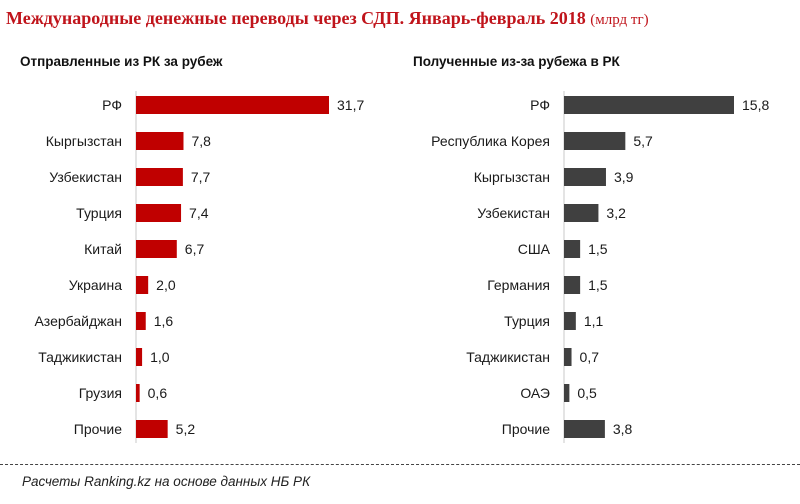 The image size is (800, 504). I want to click on right-category-label: Германия, so click(518, 285).